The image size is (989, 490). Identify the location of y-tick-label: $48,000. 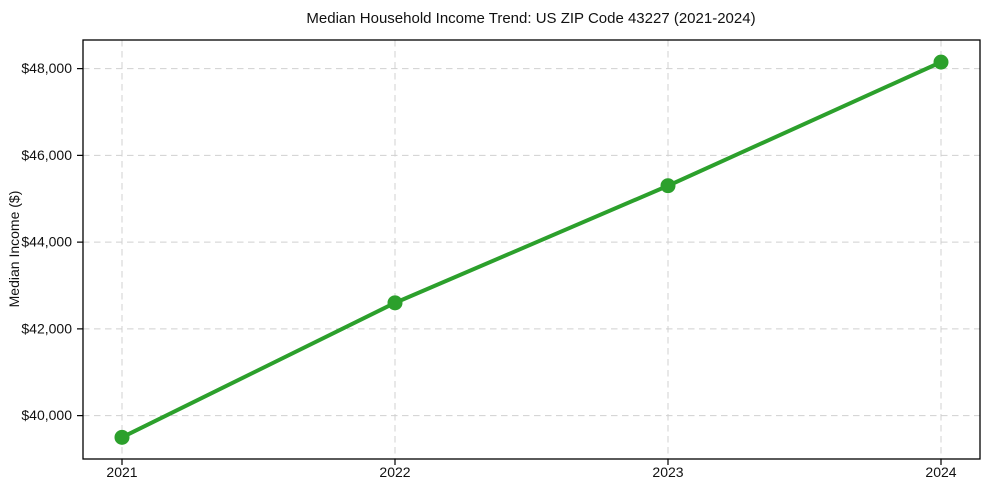
(46, 68).